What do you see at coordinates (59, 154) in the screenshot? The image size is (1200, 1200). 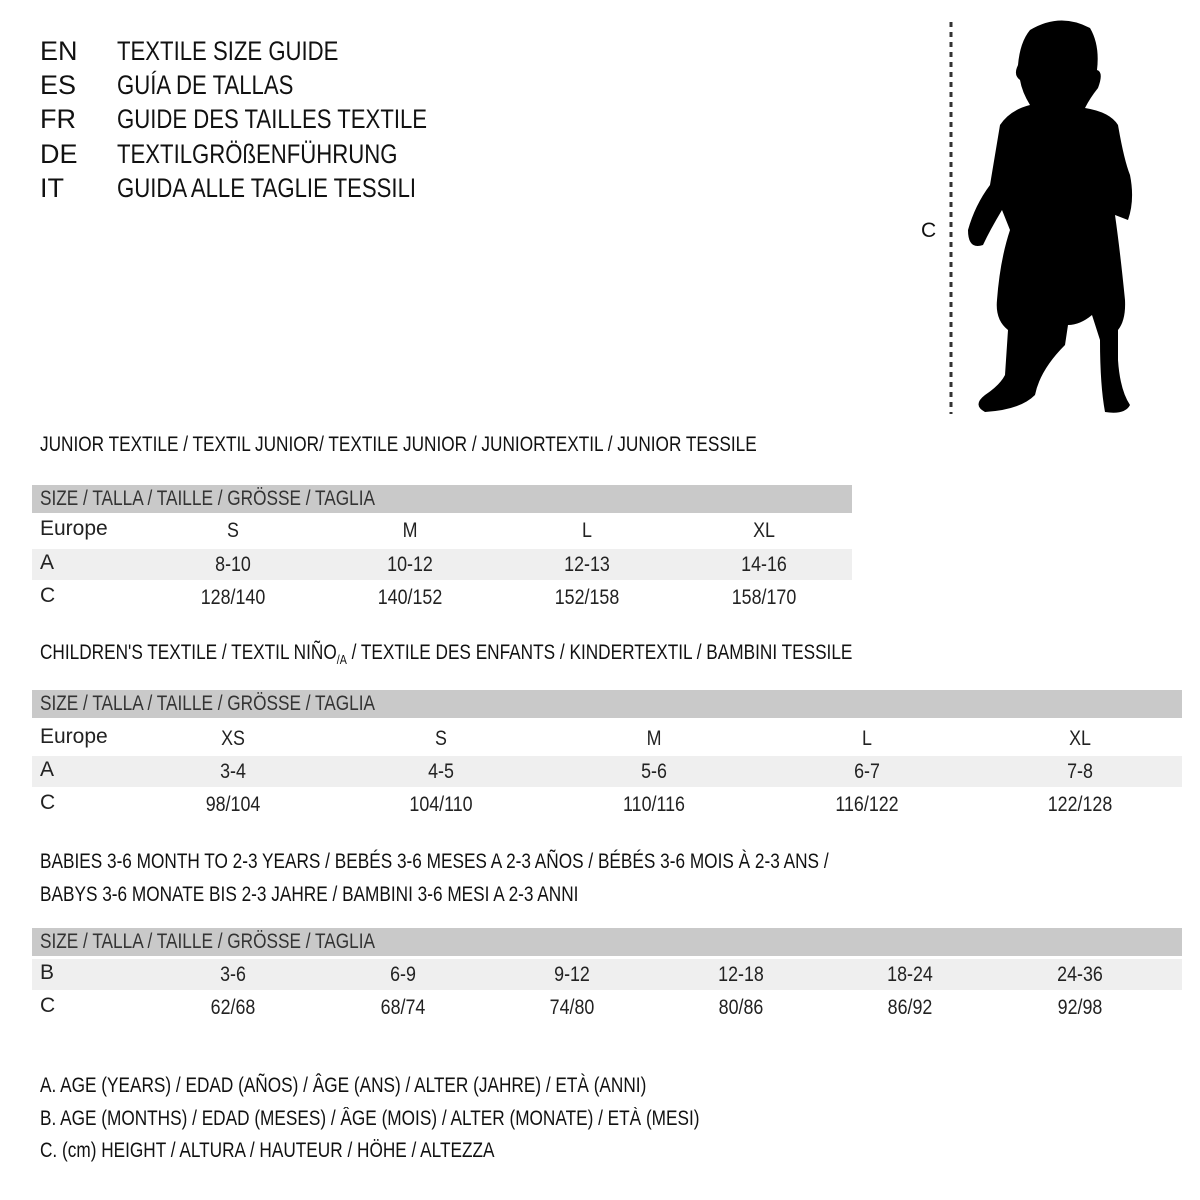 I see `language-code: DE` at bounding box center [59, 154].